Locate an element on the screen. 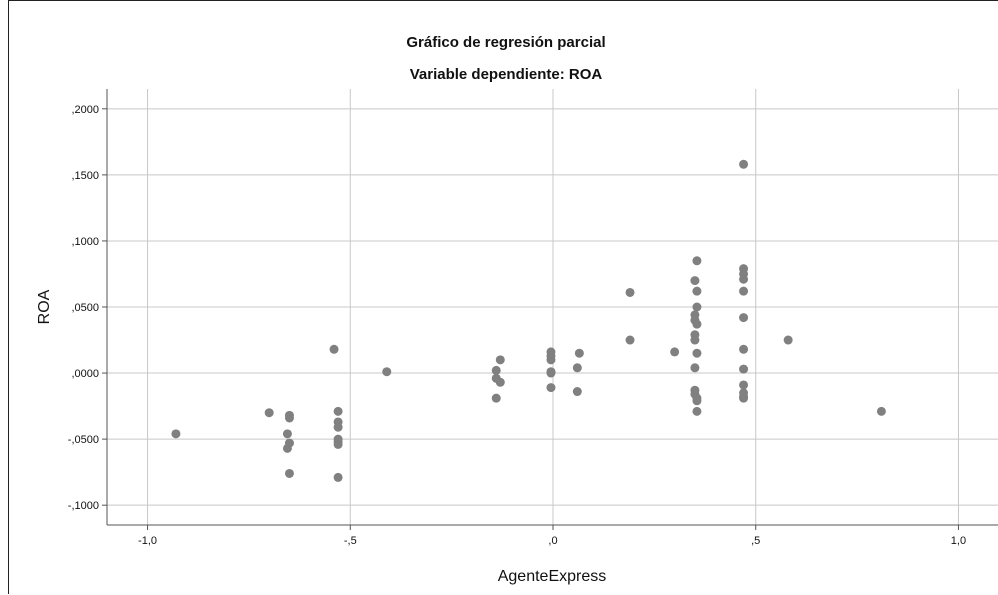 The image size is (998, 595). x-axis-title: AgenteExpress is located at coordinates (552, 576).